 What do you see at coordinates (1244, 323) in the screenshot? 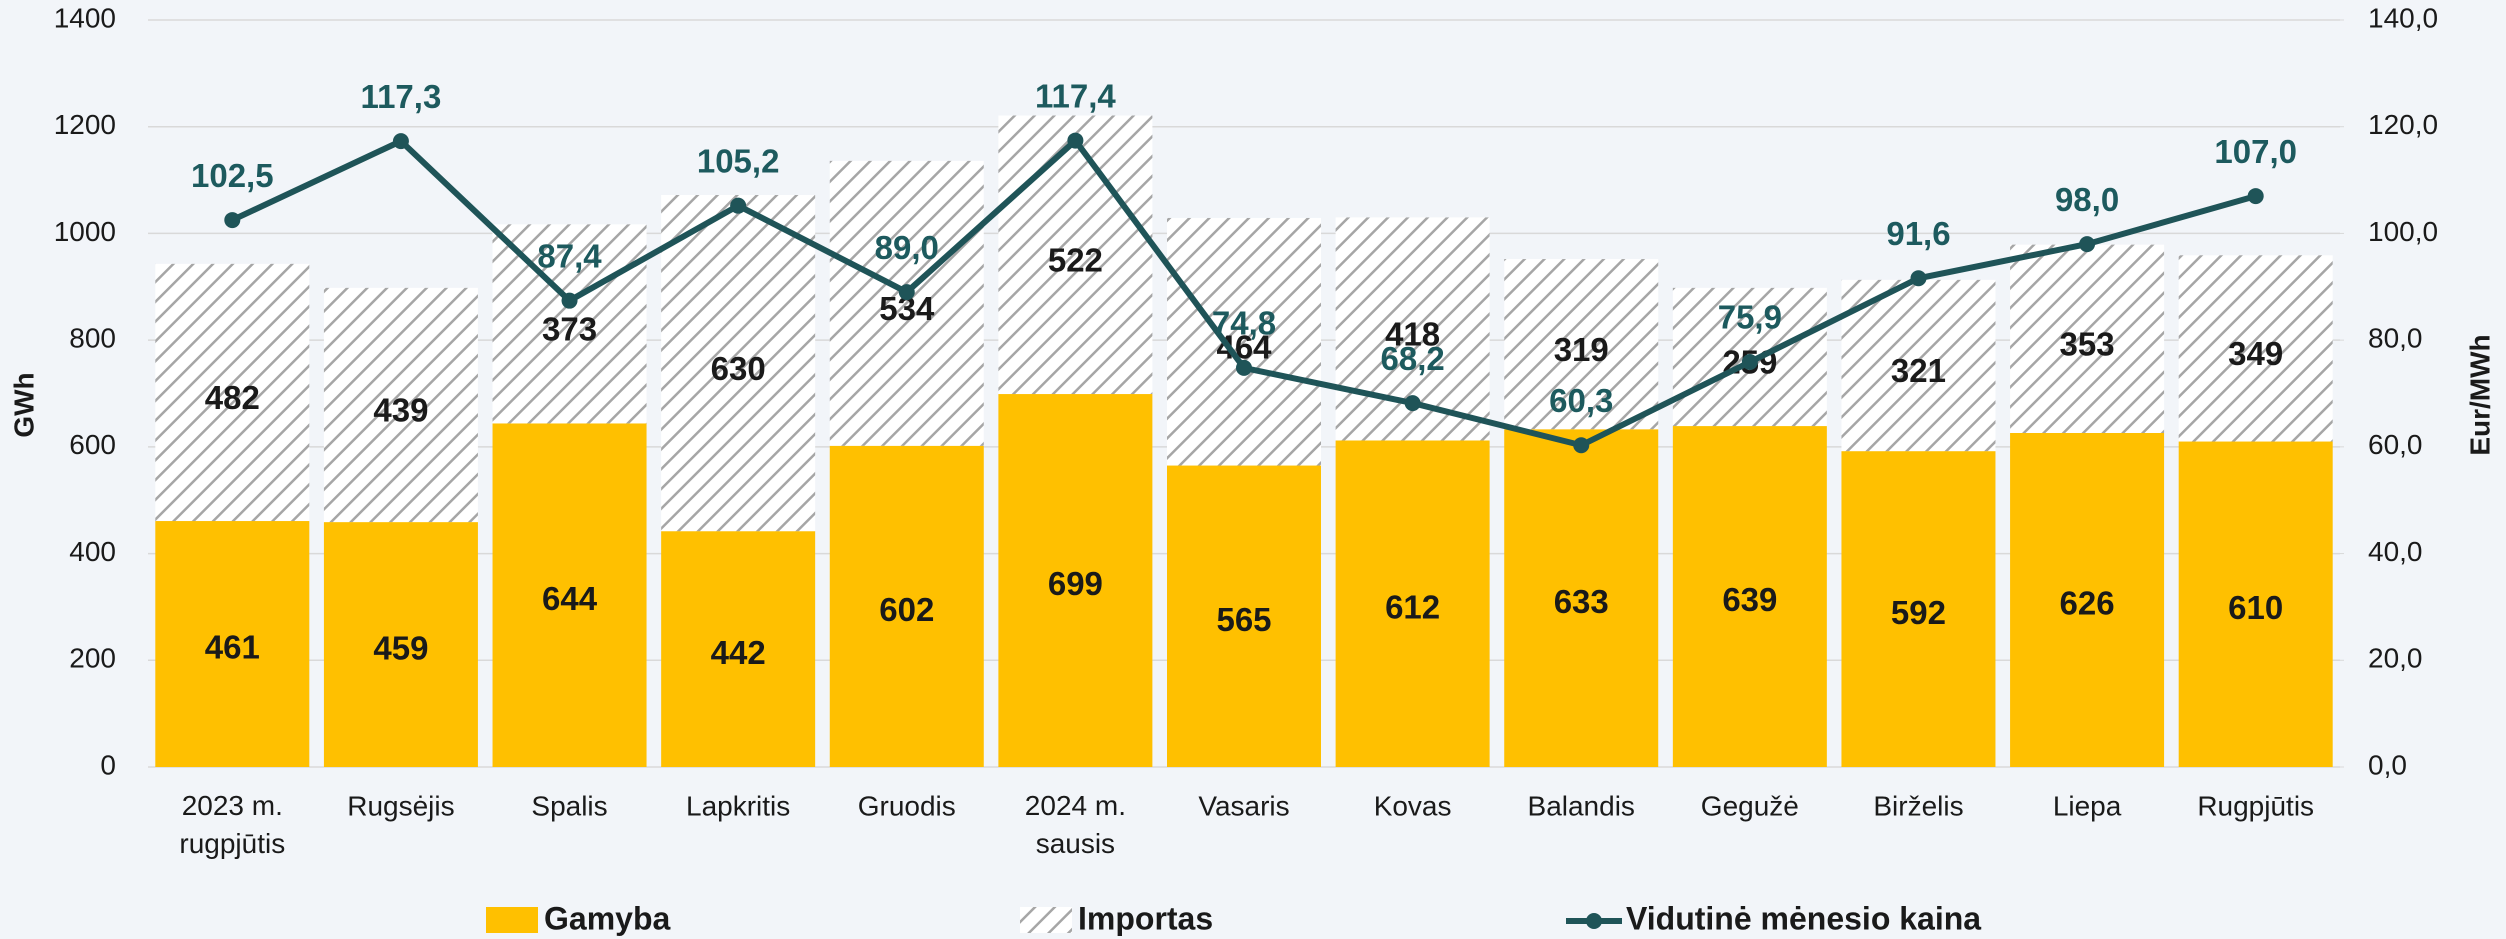
I see `price-label: 74,8` at bounding box center [1244, 323].